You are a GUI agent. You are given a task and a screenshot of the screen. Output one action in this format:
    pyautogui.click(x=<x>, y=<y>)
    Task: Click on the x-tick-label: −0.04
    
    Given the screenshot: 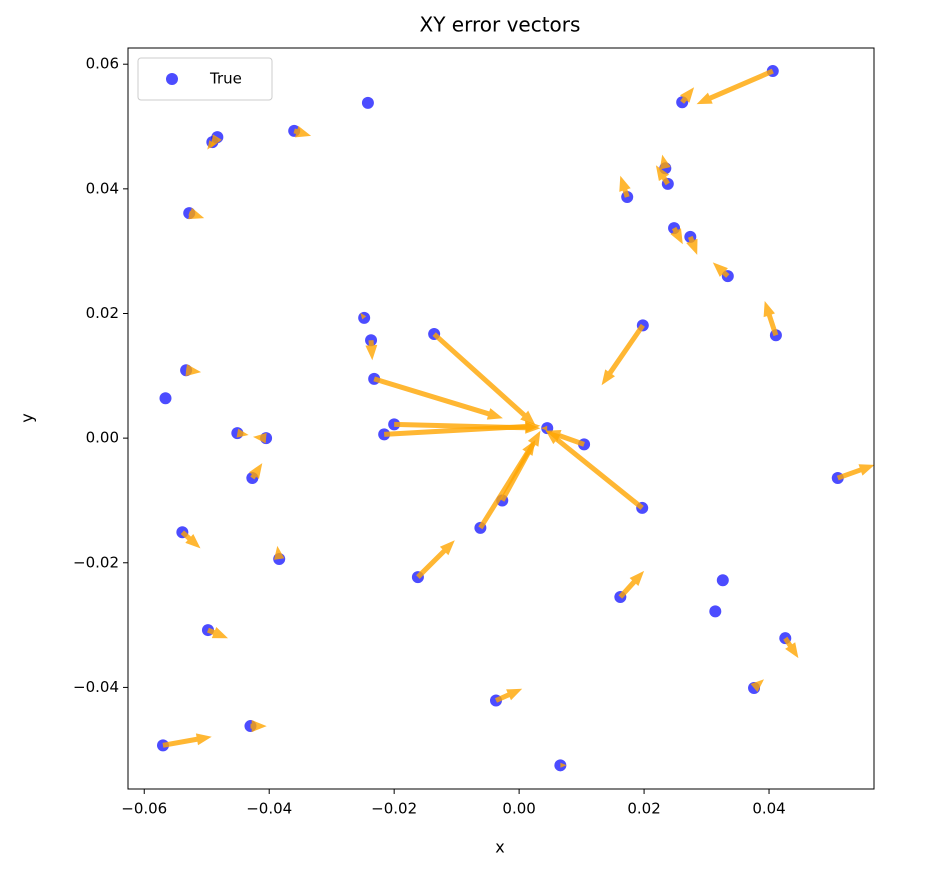 What is the action you would take?
    pyautogui.click(x=269, y=809)
    